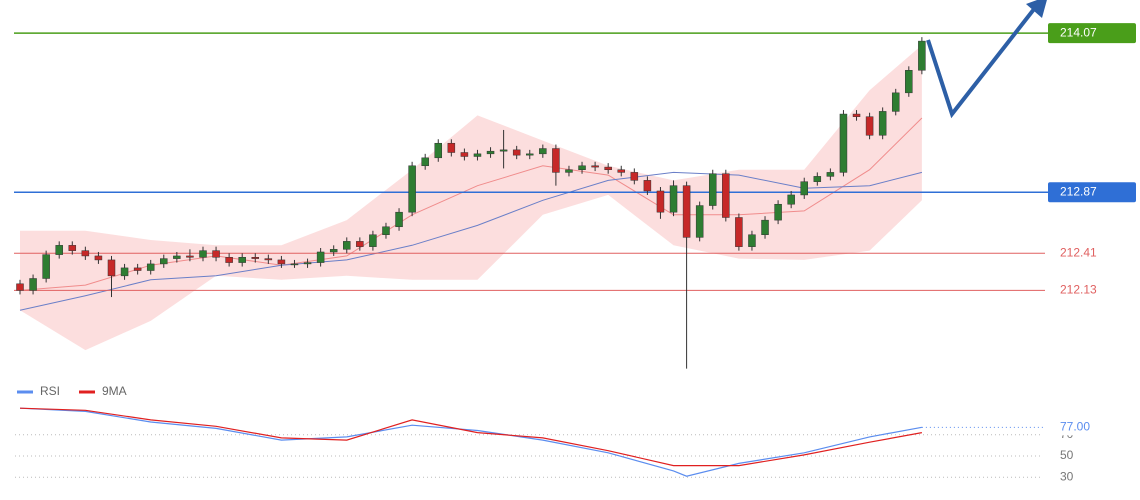  What do you see at coordinates (1078, 252) in the screenshot?
I see `level-label: 212.41` at bounding box center [1078, 252].